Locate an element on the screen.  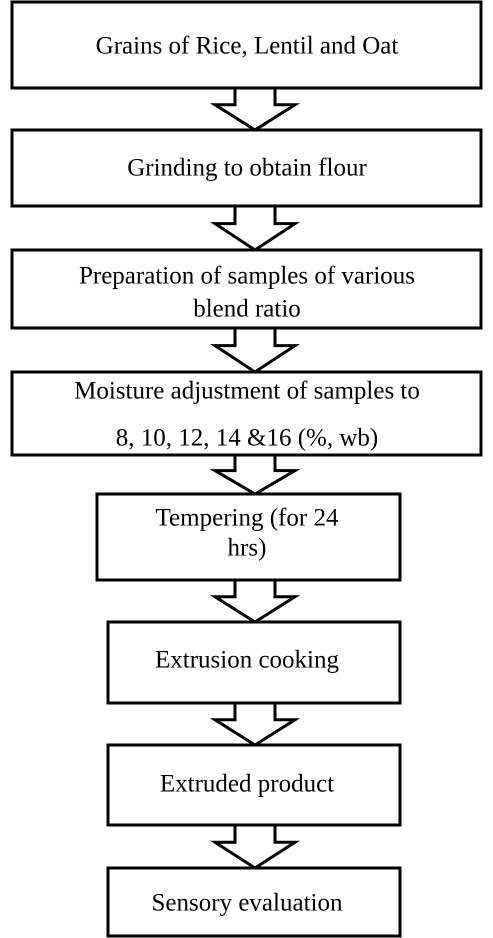
box-label: 8, 10, 12, 14 &16 (%, wb) is located at coordinates (247, 438).